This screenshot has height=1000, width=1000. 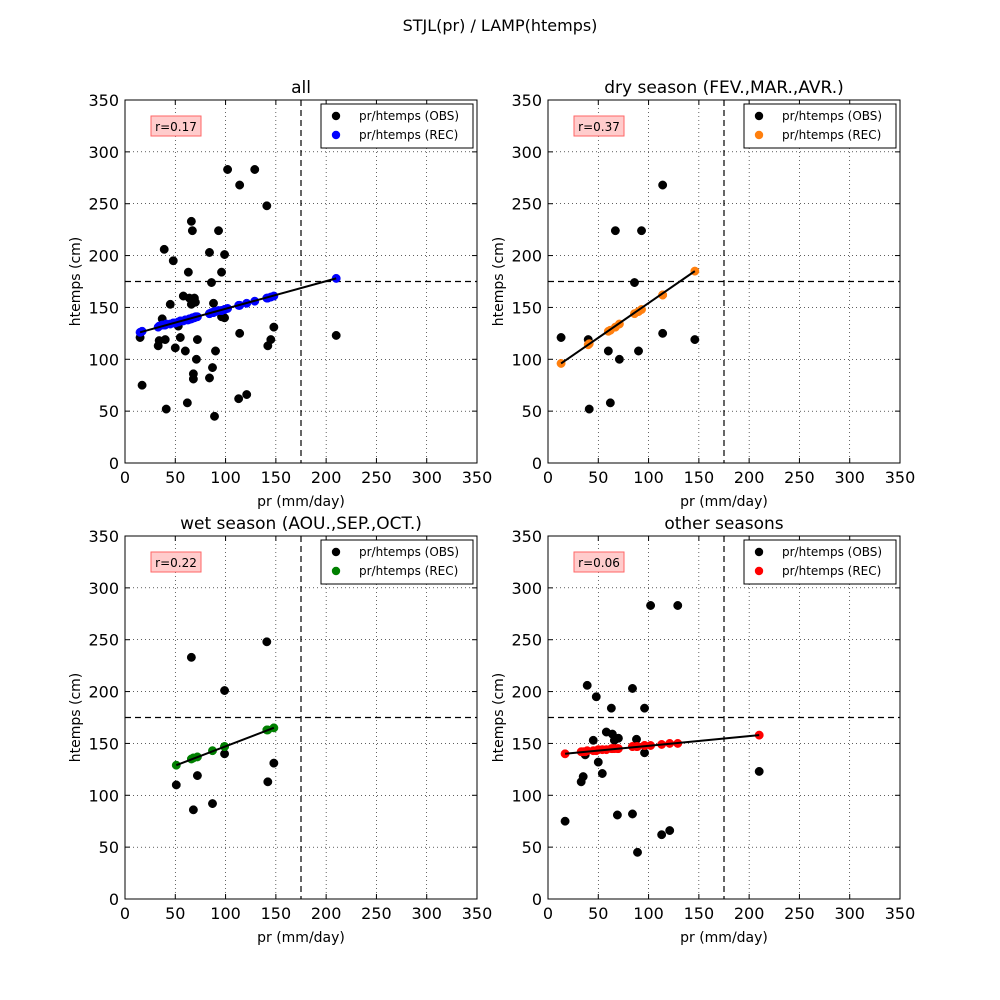 I want to click on subplot-title: wet season (AOU.,SEP.,OCT.), so click(x=301, y=524).